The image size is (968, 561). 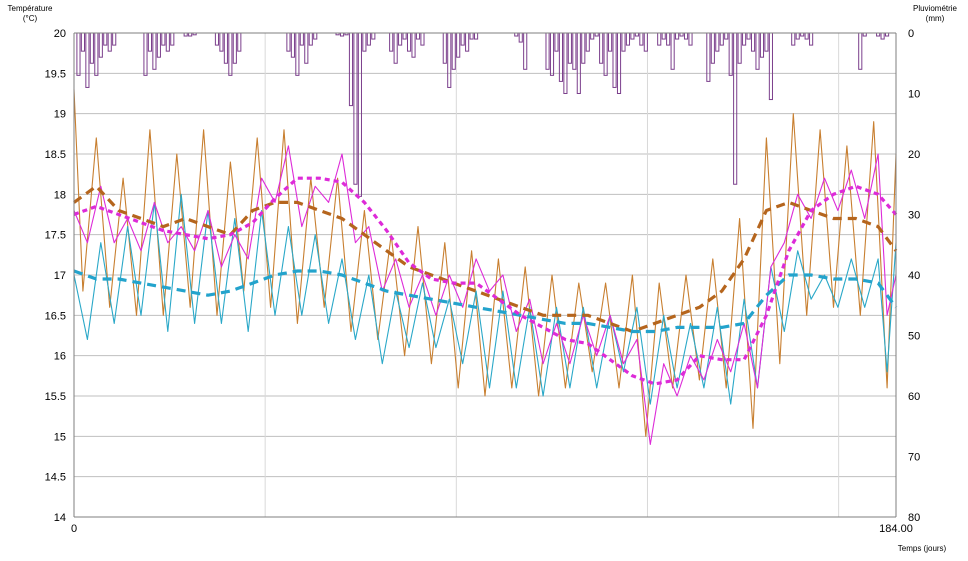 What do you see at coordinates (60, 34) in the screenshot?
I see `y-left-tick-label: 20` at bounding box center [60, 34].